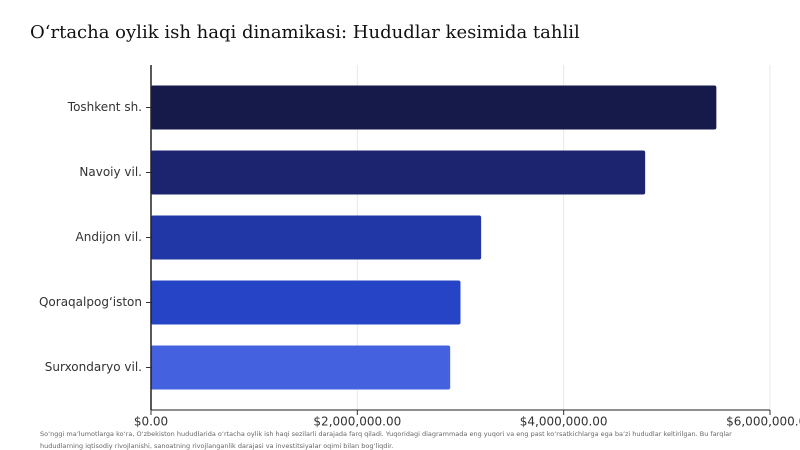 Image resolution: width=800 pixels, height=450 pixels. What do you see at coordinates (90, 302) in the screenshot?
I see `y-tick-label: Qoraqalpog‘iston` at bounding box center [90, 302].